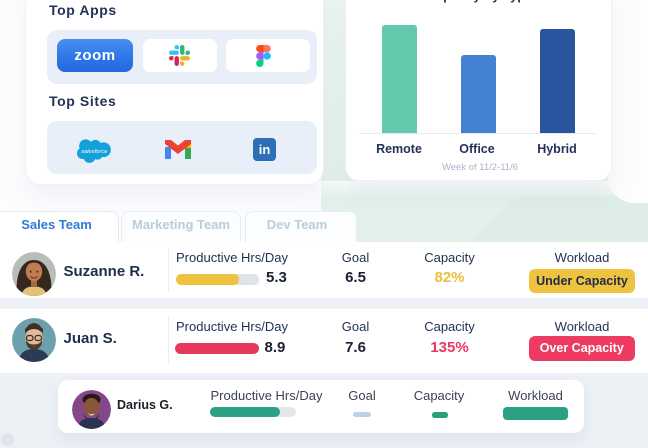 The height and width of the screenshot is (448, 648). I want to click on svg-text: salesforce, so click(94, 152).